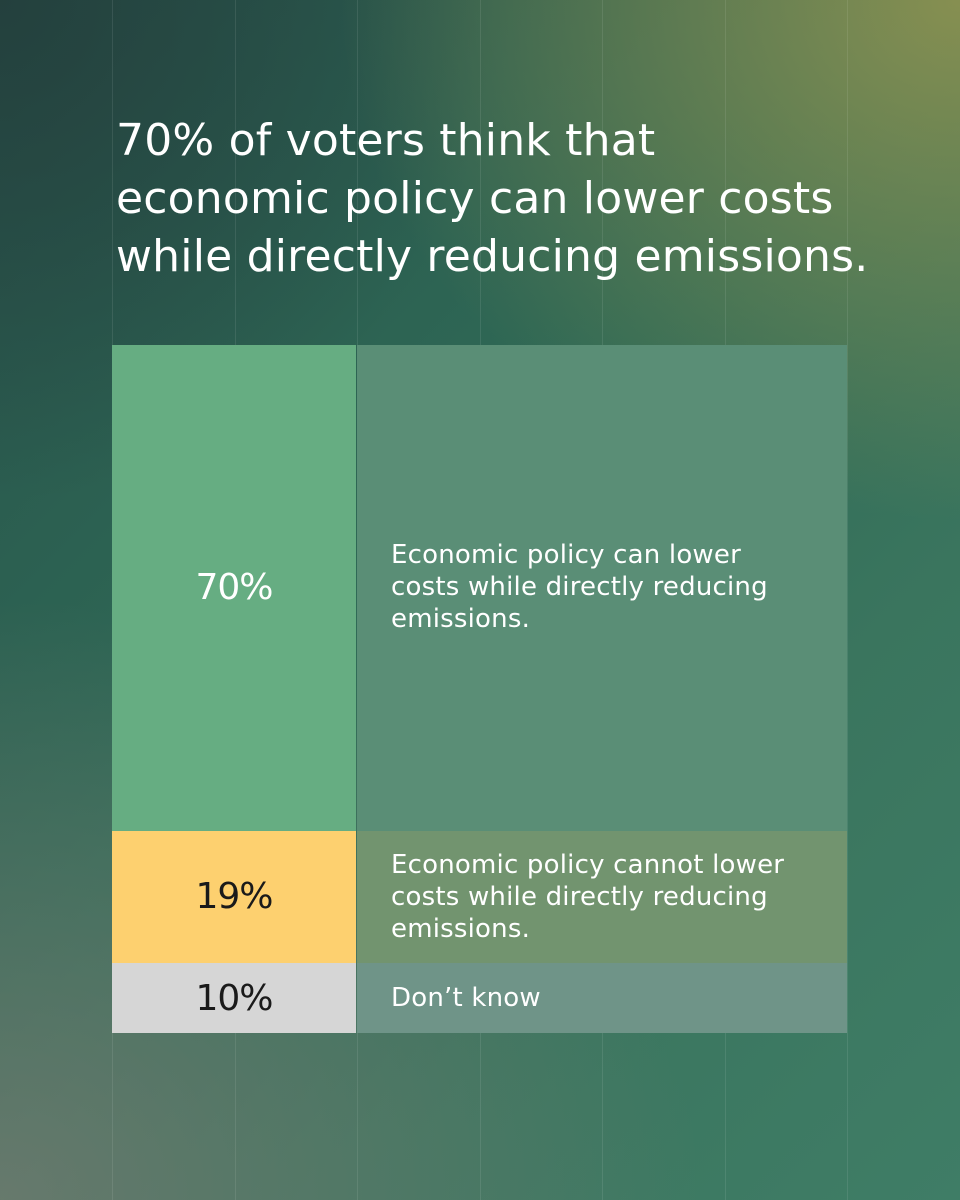 The image size is (960, 1200). I want to click on percent-block-cannot-lower: 19%, so click(234, 896).